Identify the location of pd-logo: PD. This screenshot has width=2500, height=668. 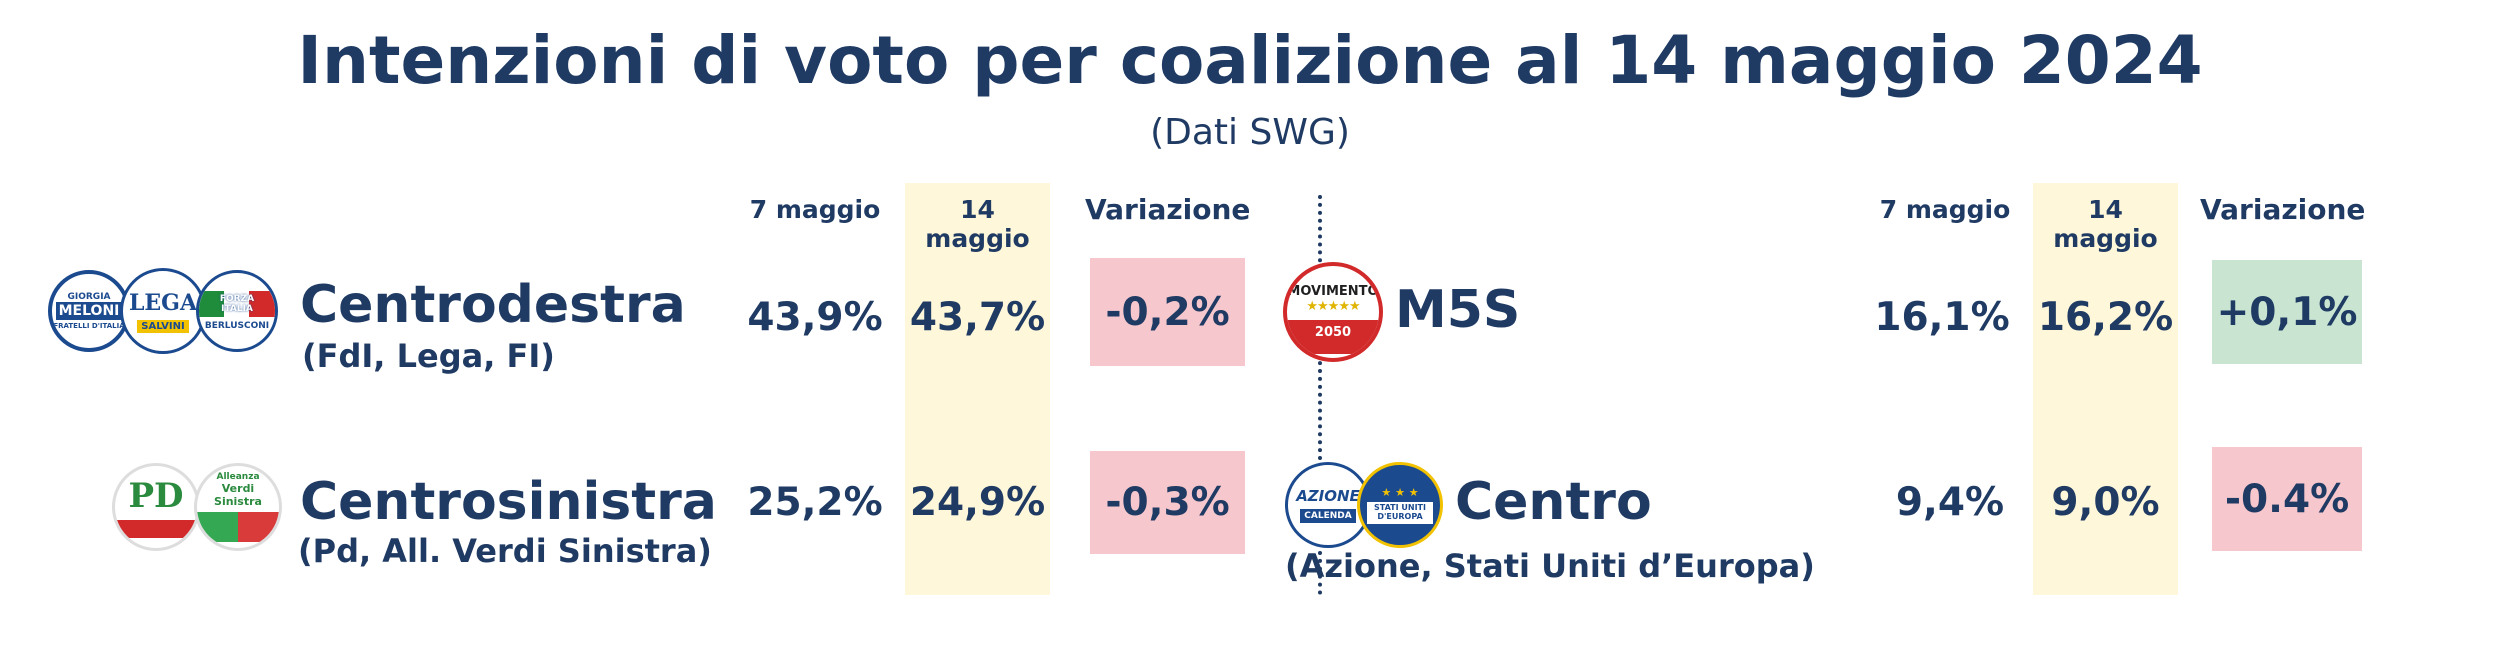
(156, 507).